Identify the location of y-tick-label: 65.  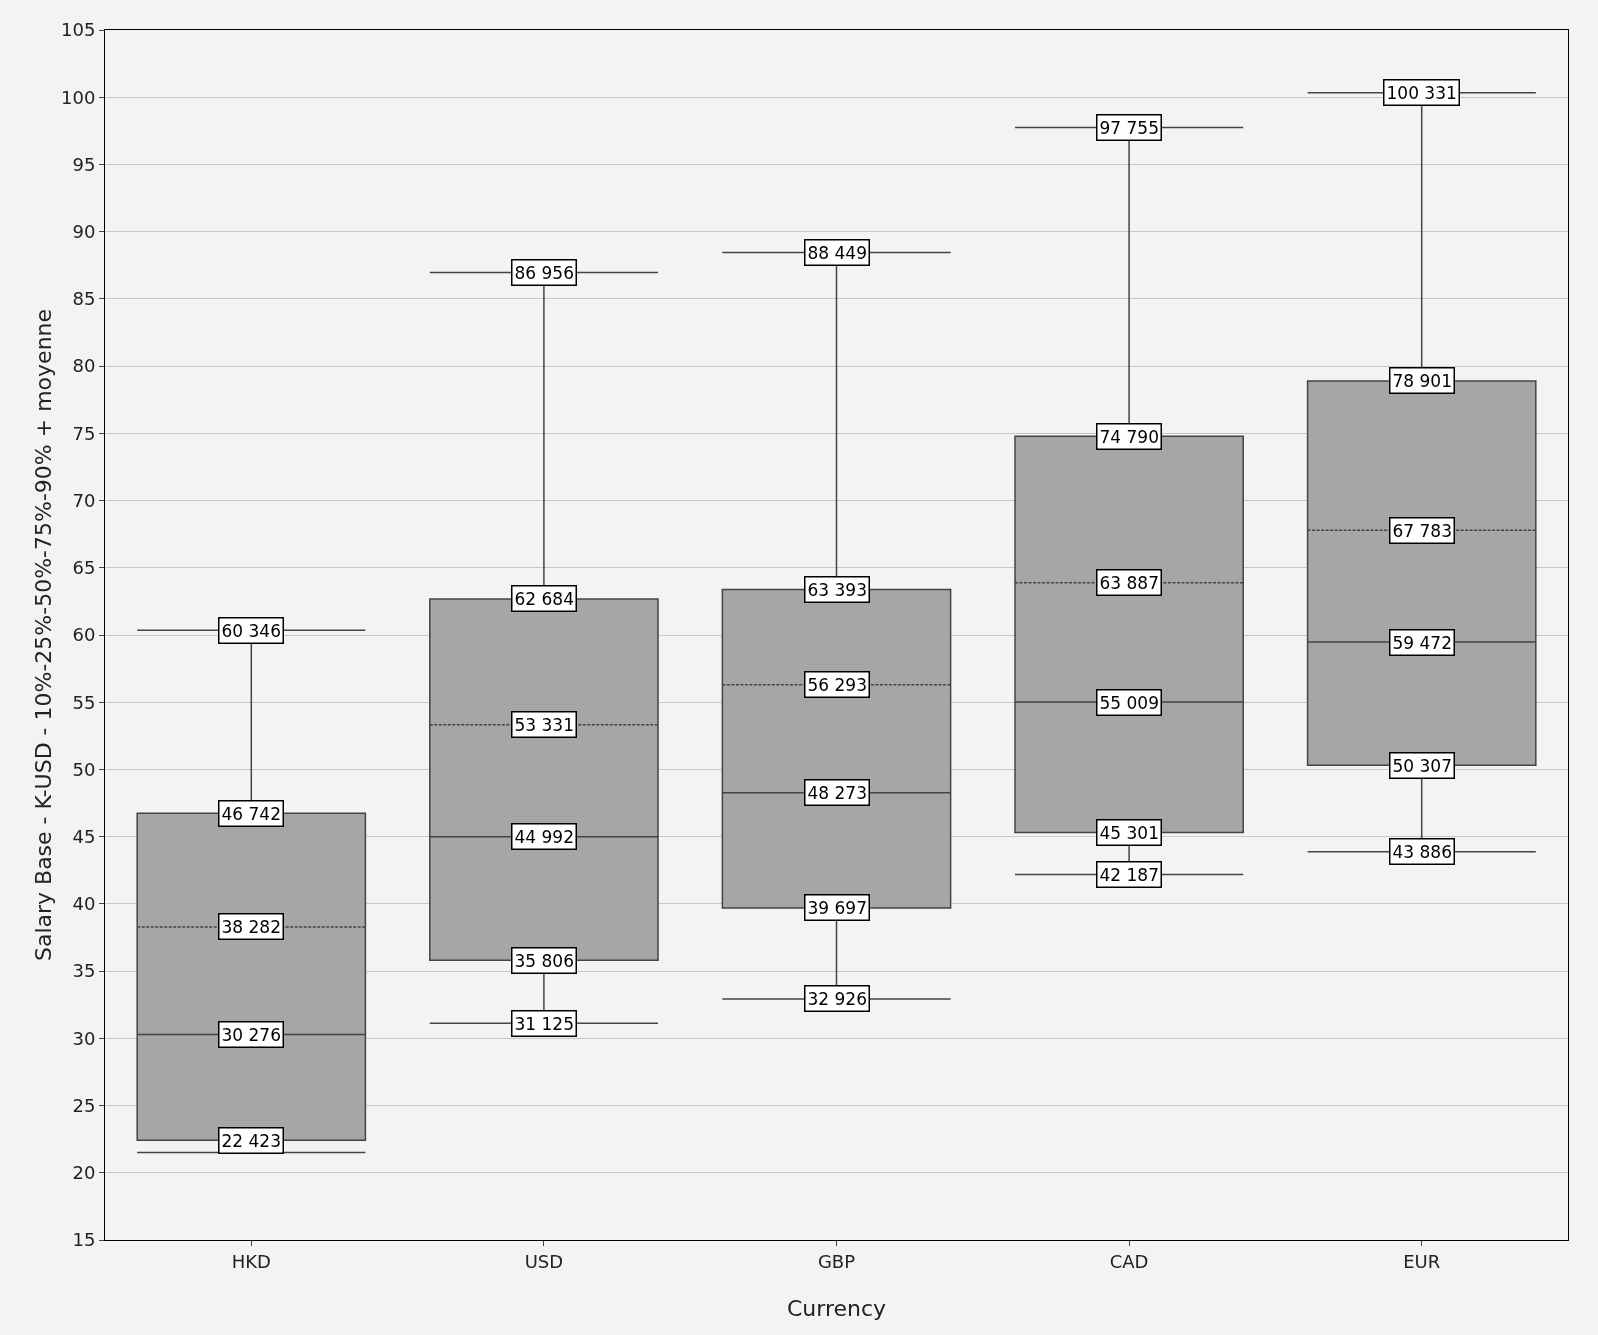
(84, 568).